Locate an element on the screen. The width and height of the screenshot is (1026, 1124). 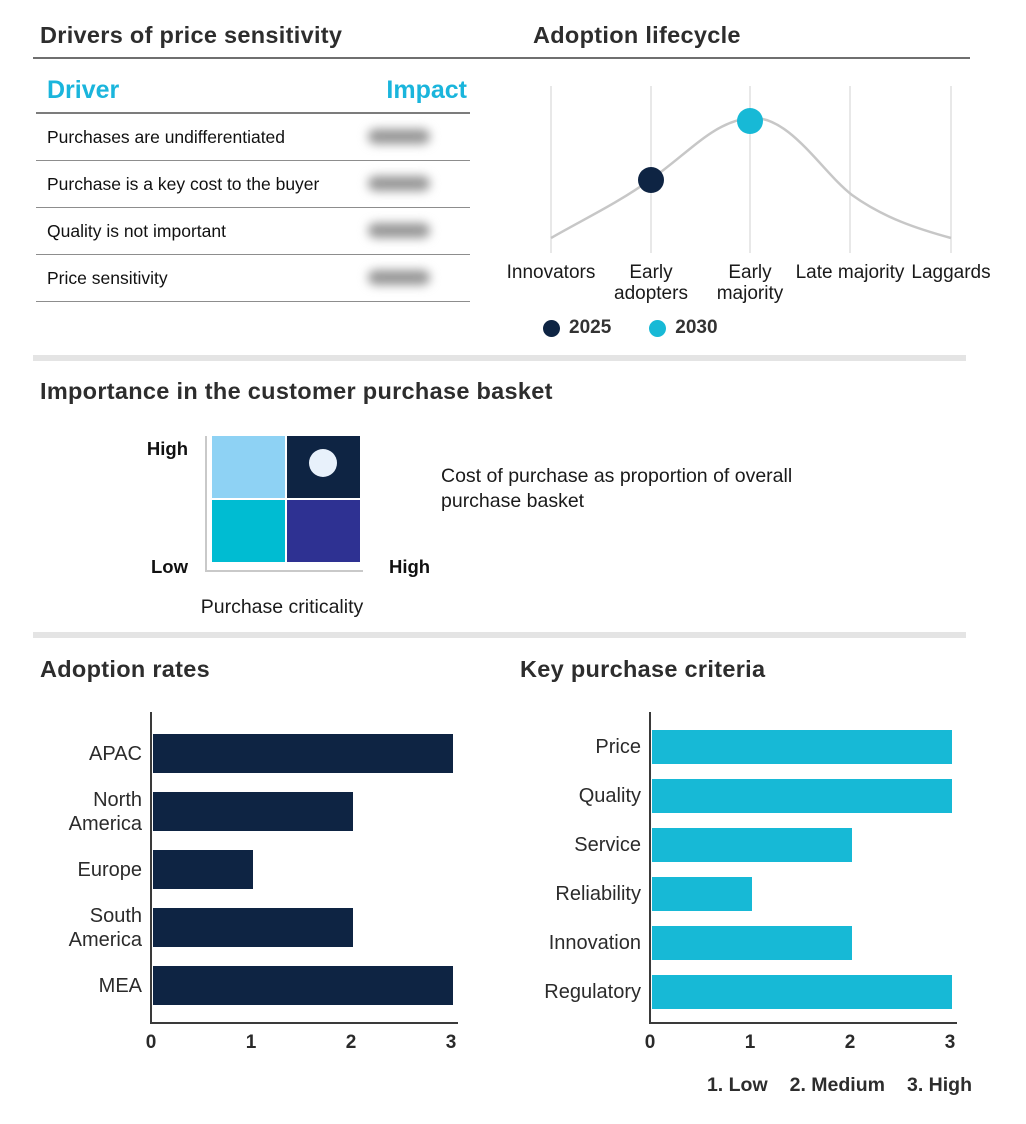
key-purchase-criteria-title: Key purchase criteria is located at coordinates (643, 669).